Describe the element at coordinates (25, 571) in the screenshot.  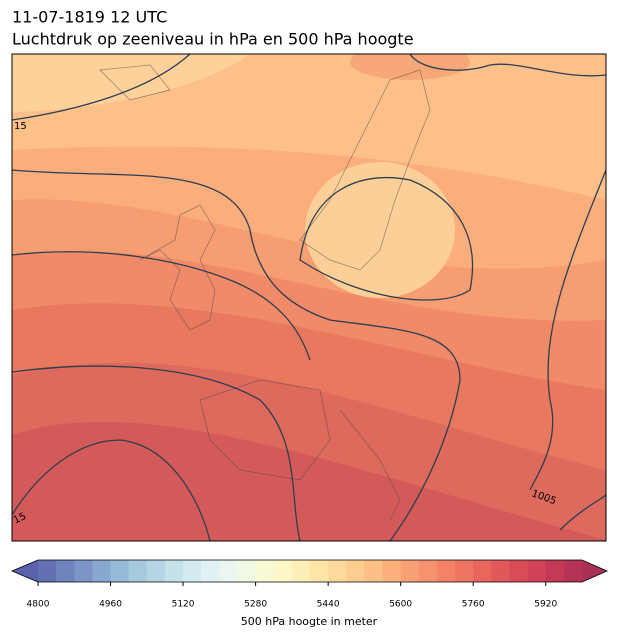
I see `colorbar-under` at that location.